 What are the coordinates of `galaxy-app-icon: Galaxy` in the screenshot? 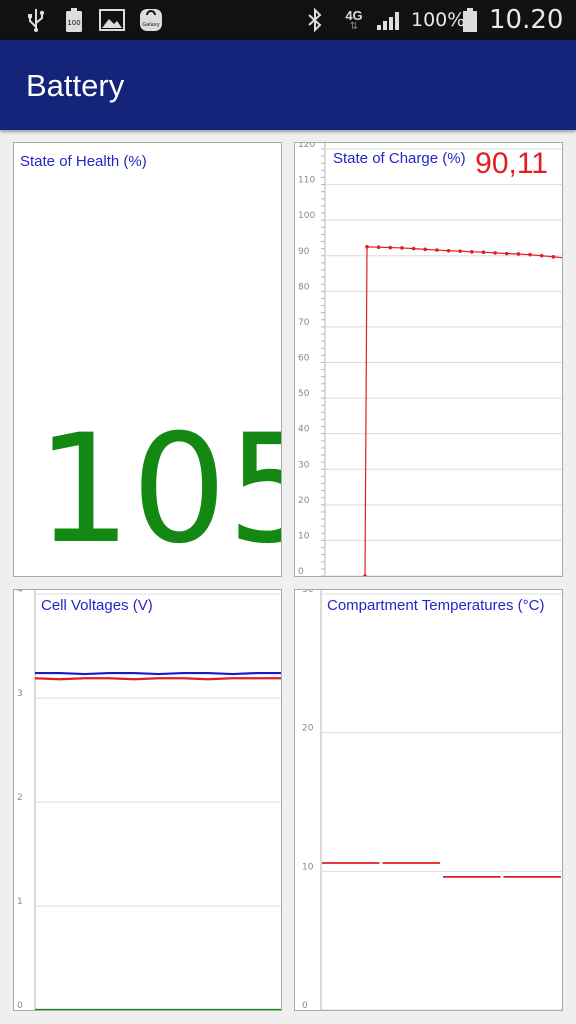 It's located at (151, 20).